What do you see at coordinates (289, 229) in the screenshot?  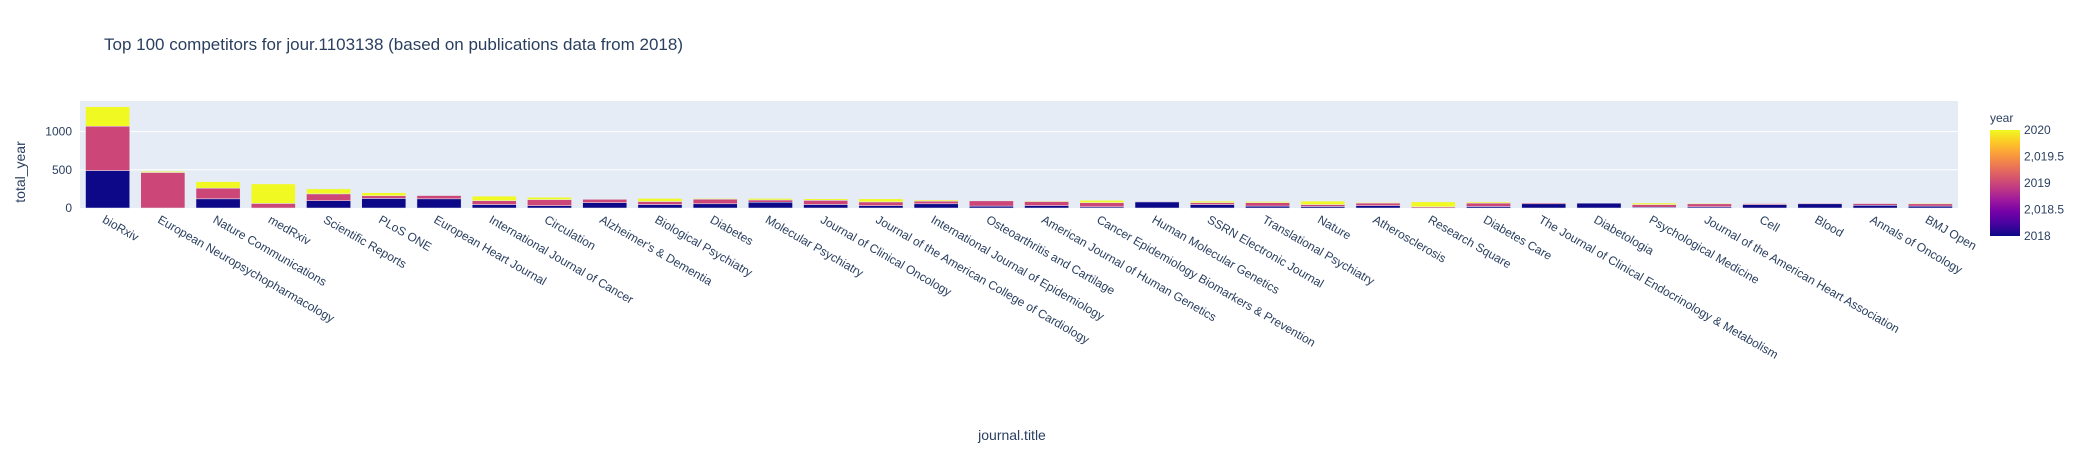 I see `x-tick-label: medRxiv` at bounding box center [289, 229].